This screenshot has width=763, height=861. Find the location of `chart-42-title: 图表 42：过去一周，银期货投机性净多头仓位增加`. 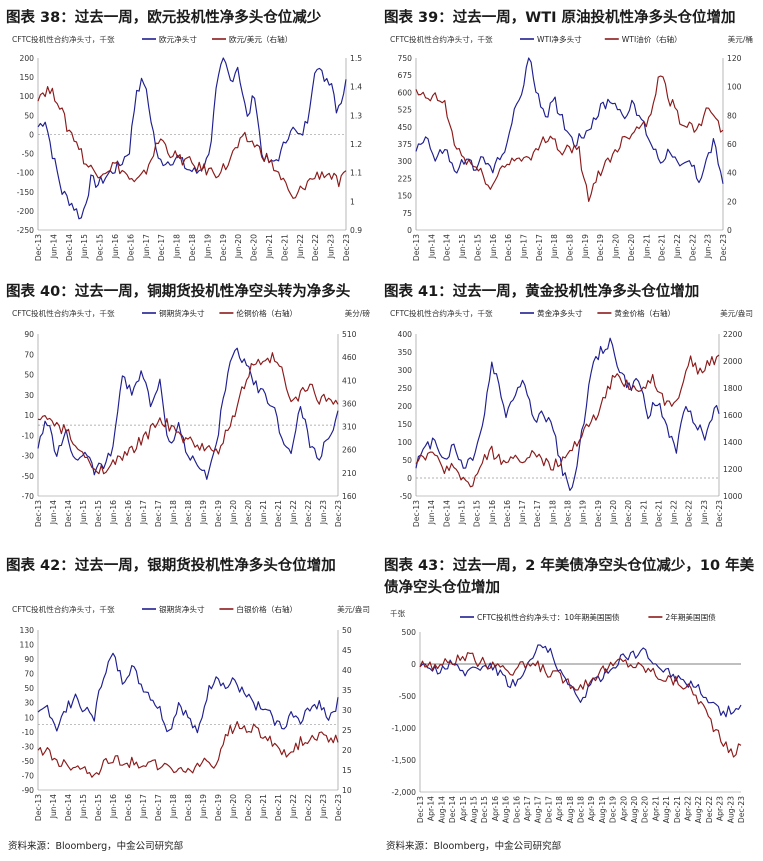

chart-42-title: 图表 42：过去一周，银期货投机性净多头仓位增加 is located at coordinates (171, 566).